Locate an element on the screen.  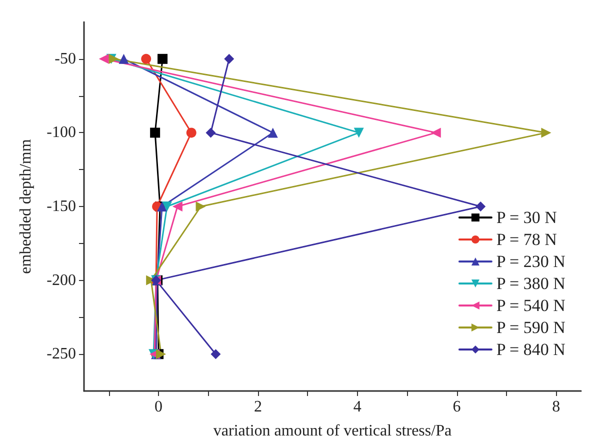
y-axis-title: embedded depth/mm is located at coordinates (26, 206).